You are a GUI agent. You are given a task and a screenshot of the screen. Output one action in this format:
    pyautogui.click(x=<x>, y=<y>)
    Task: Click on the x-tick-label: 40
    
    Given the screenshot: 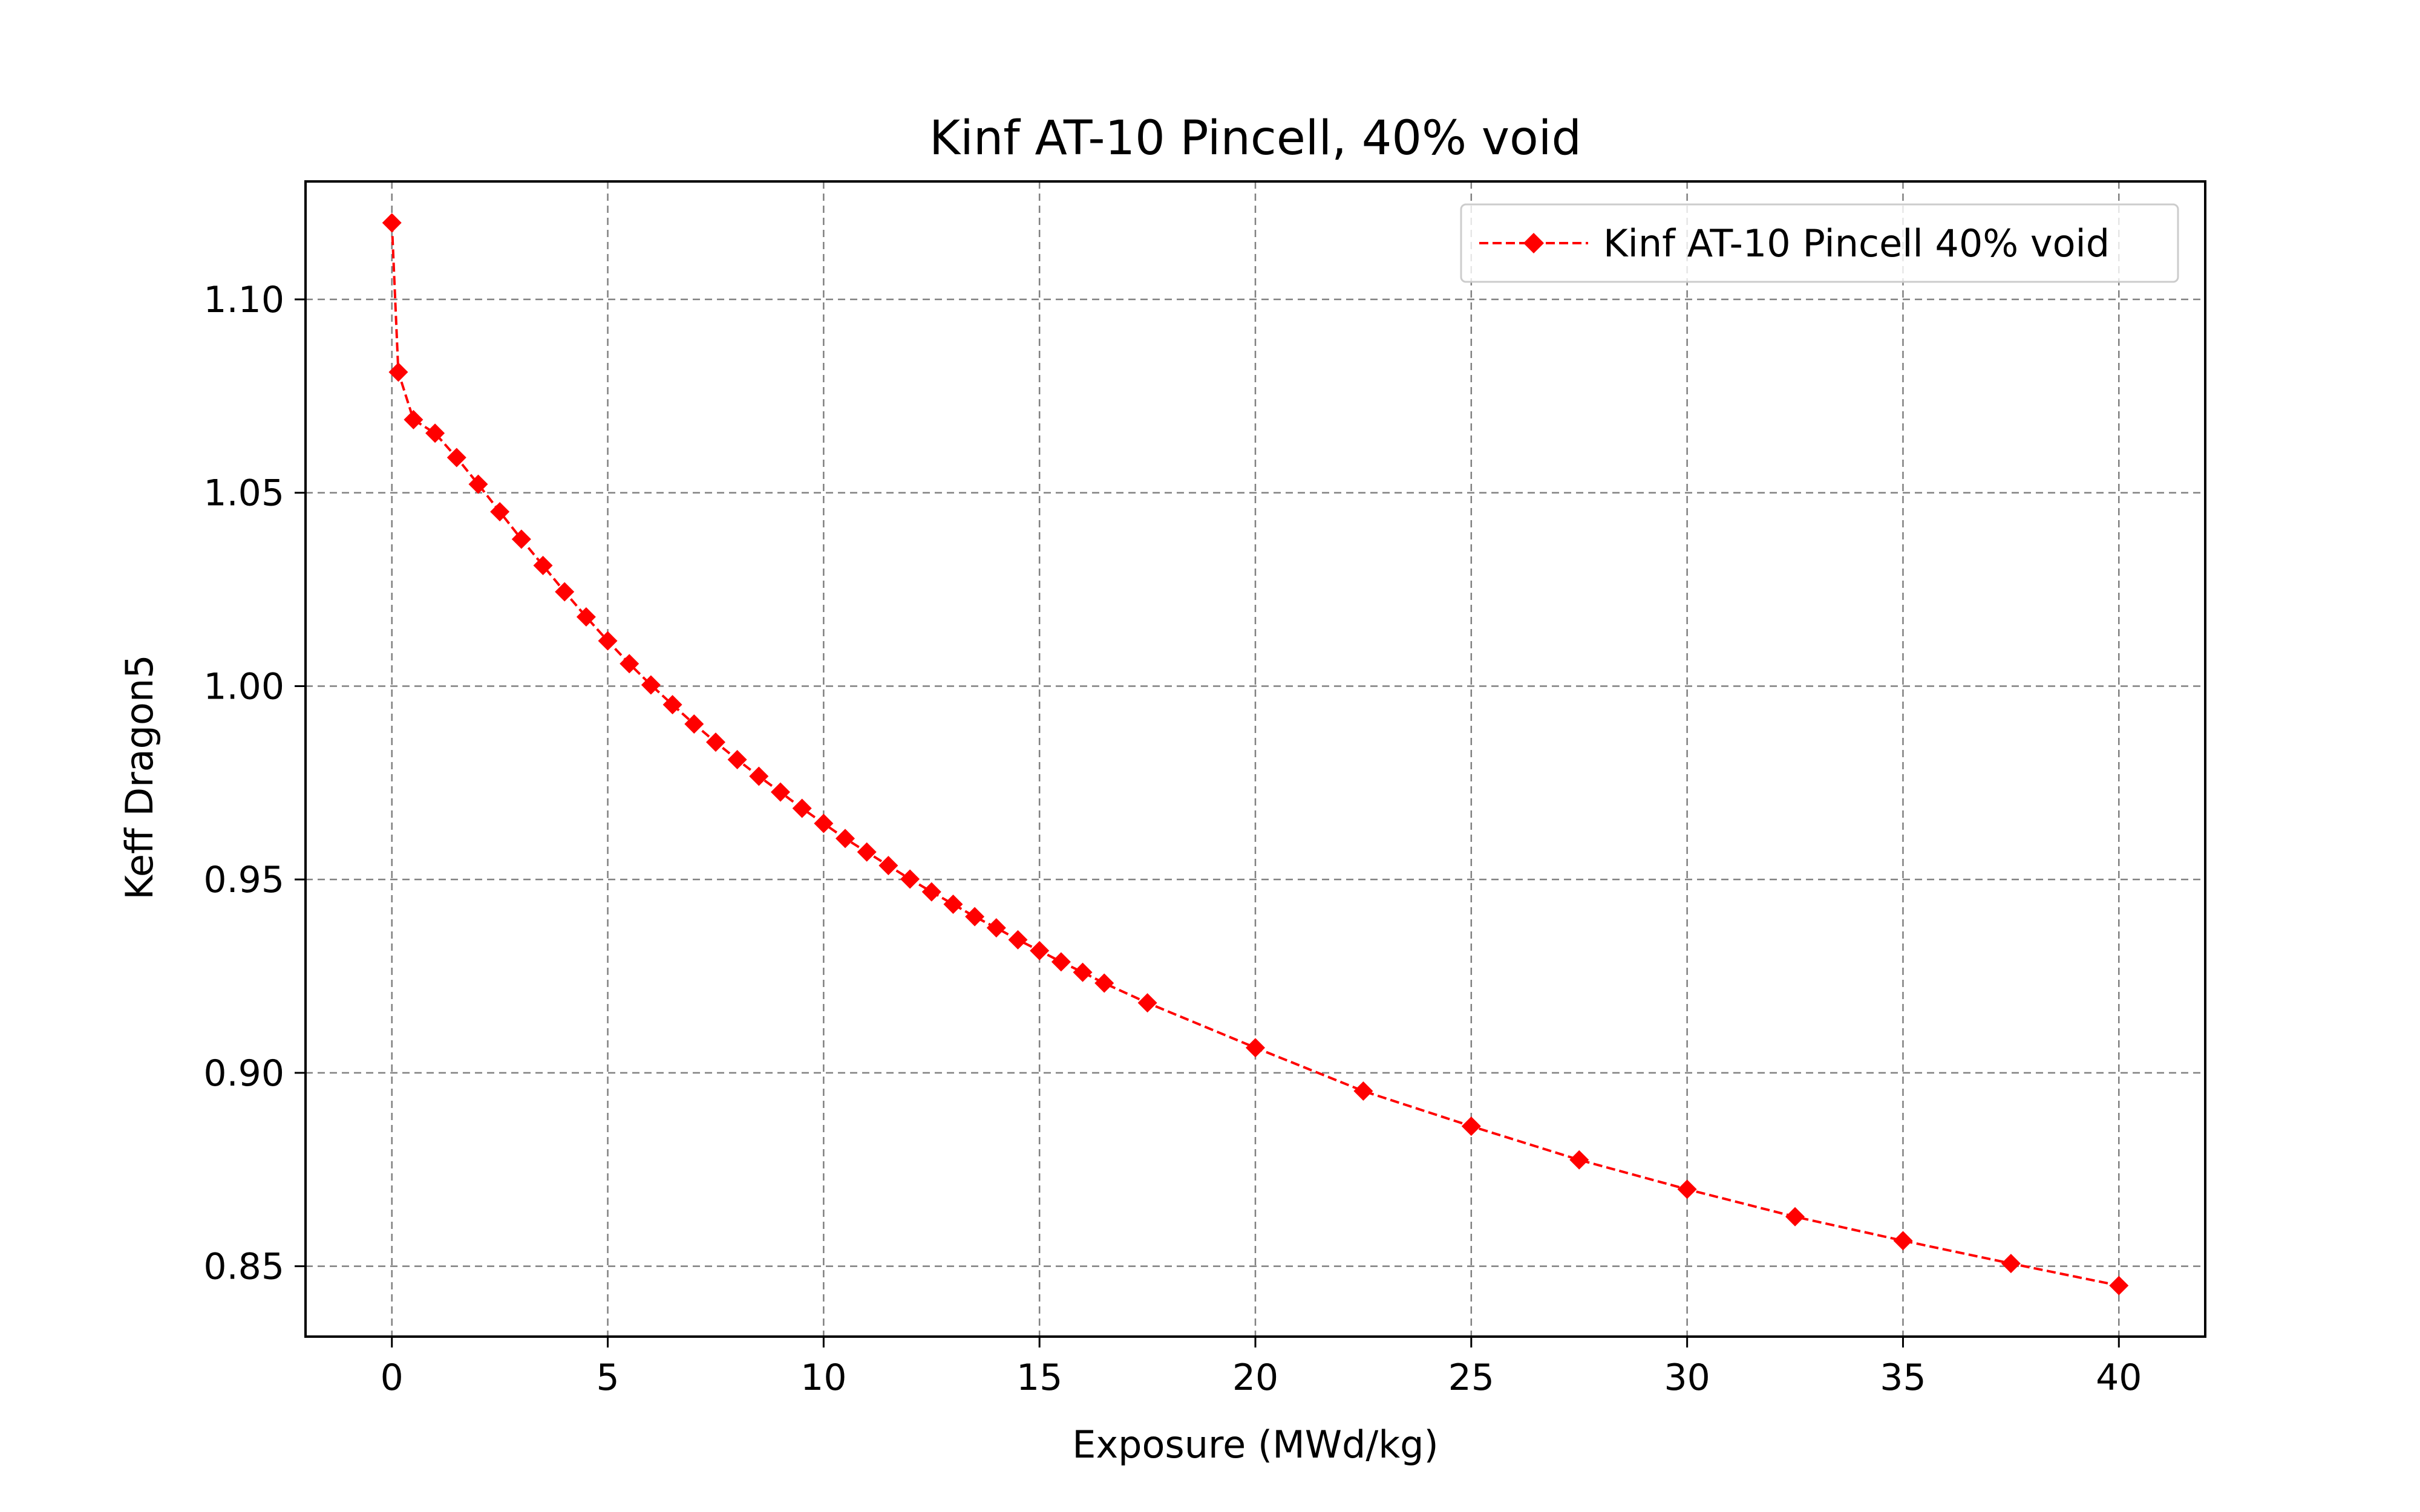 What is the action you would take?
    pyautogui.click(x=2119, y=1378)
    